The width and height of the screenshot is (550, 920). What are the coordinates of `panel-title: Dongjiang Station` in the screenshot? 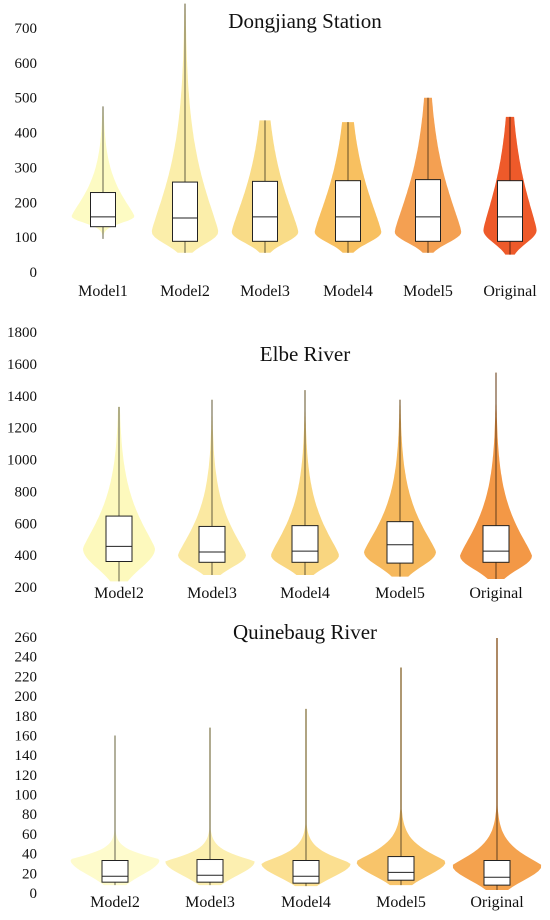 It's located at (305, 21).